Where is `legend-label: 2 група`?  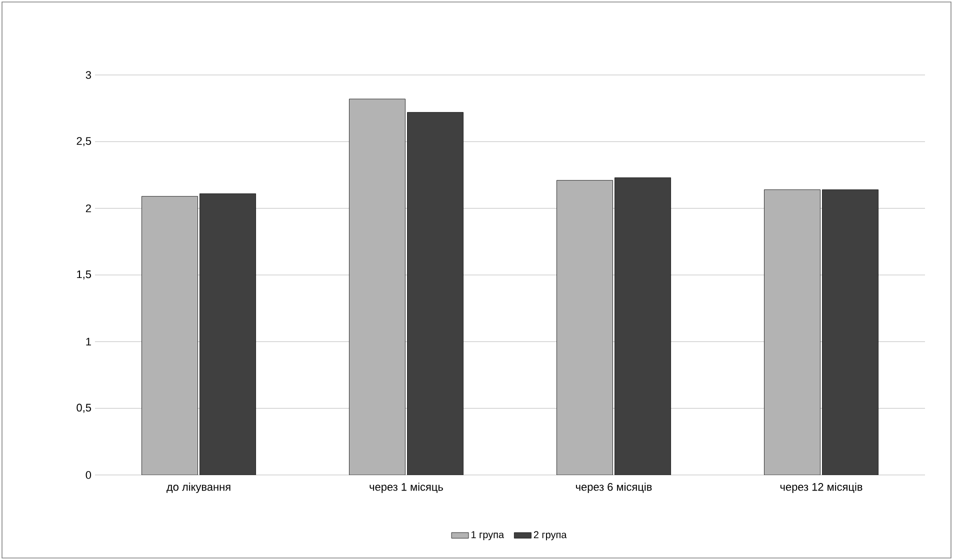 legend-label: 2 група is located at coordinates (550, 535).